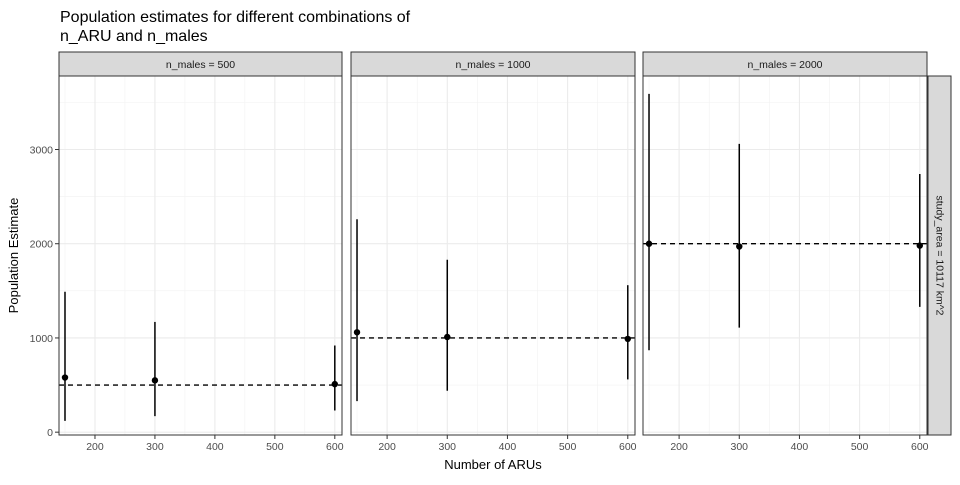 The image size is (960, 485). Describe the element at coordinates (134, 36) in the screenshot. I see `chart-title-line: n_ARU and n_males` at that location.